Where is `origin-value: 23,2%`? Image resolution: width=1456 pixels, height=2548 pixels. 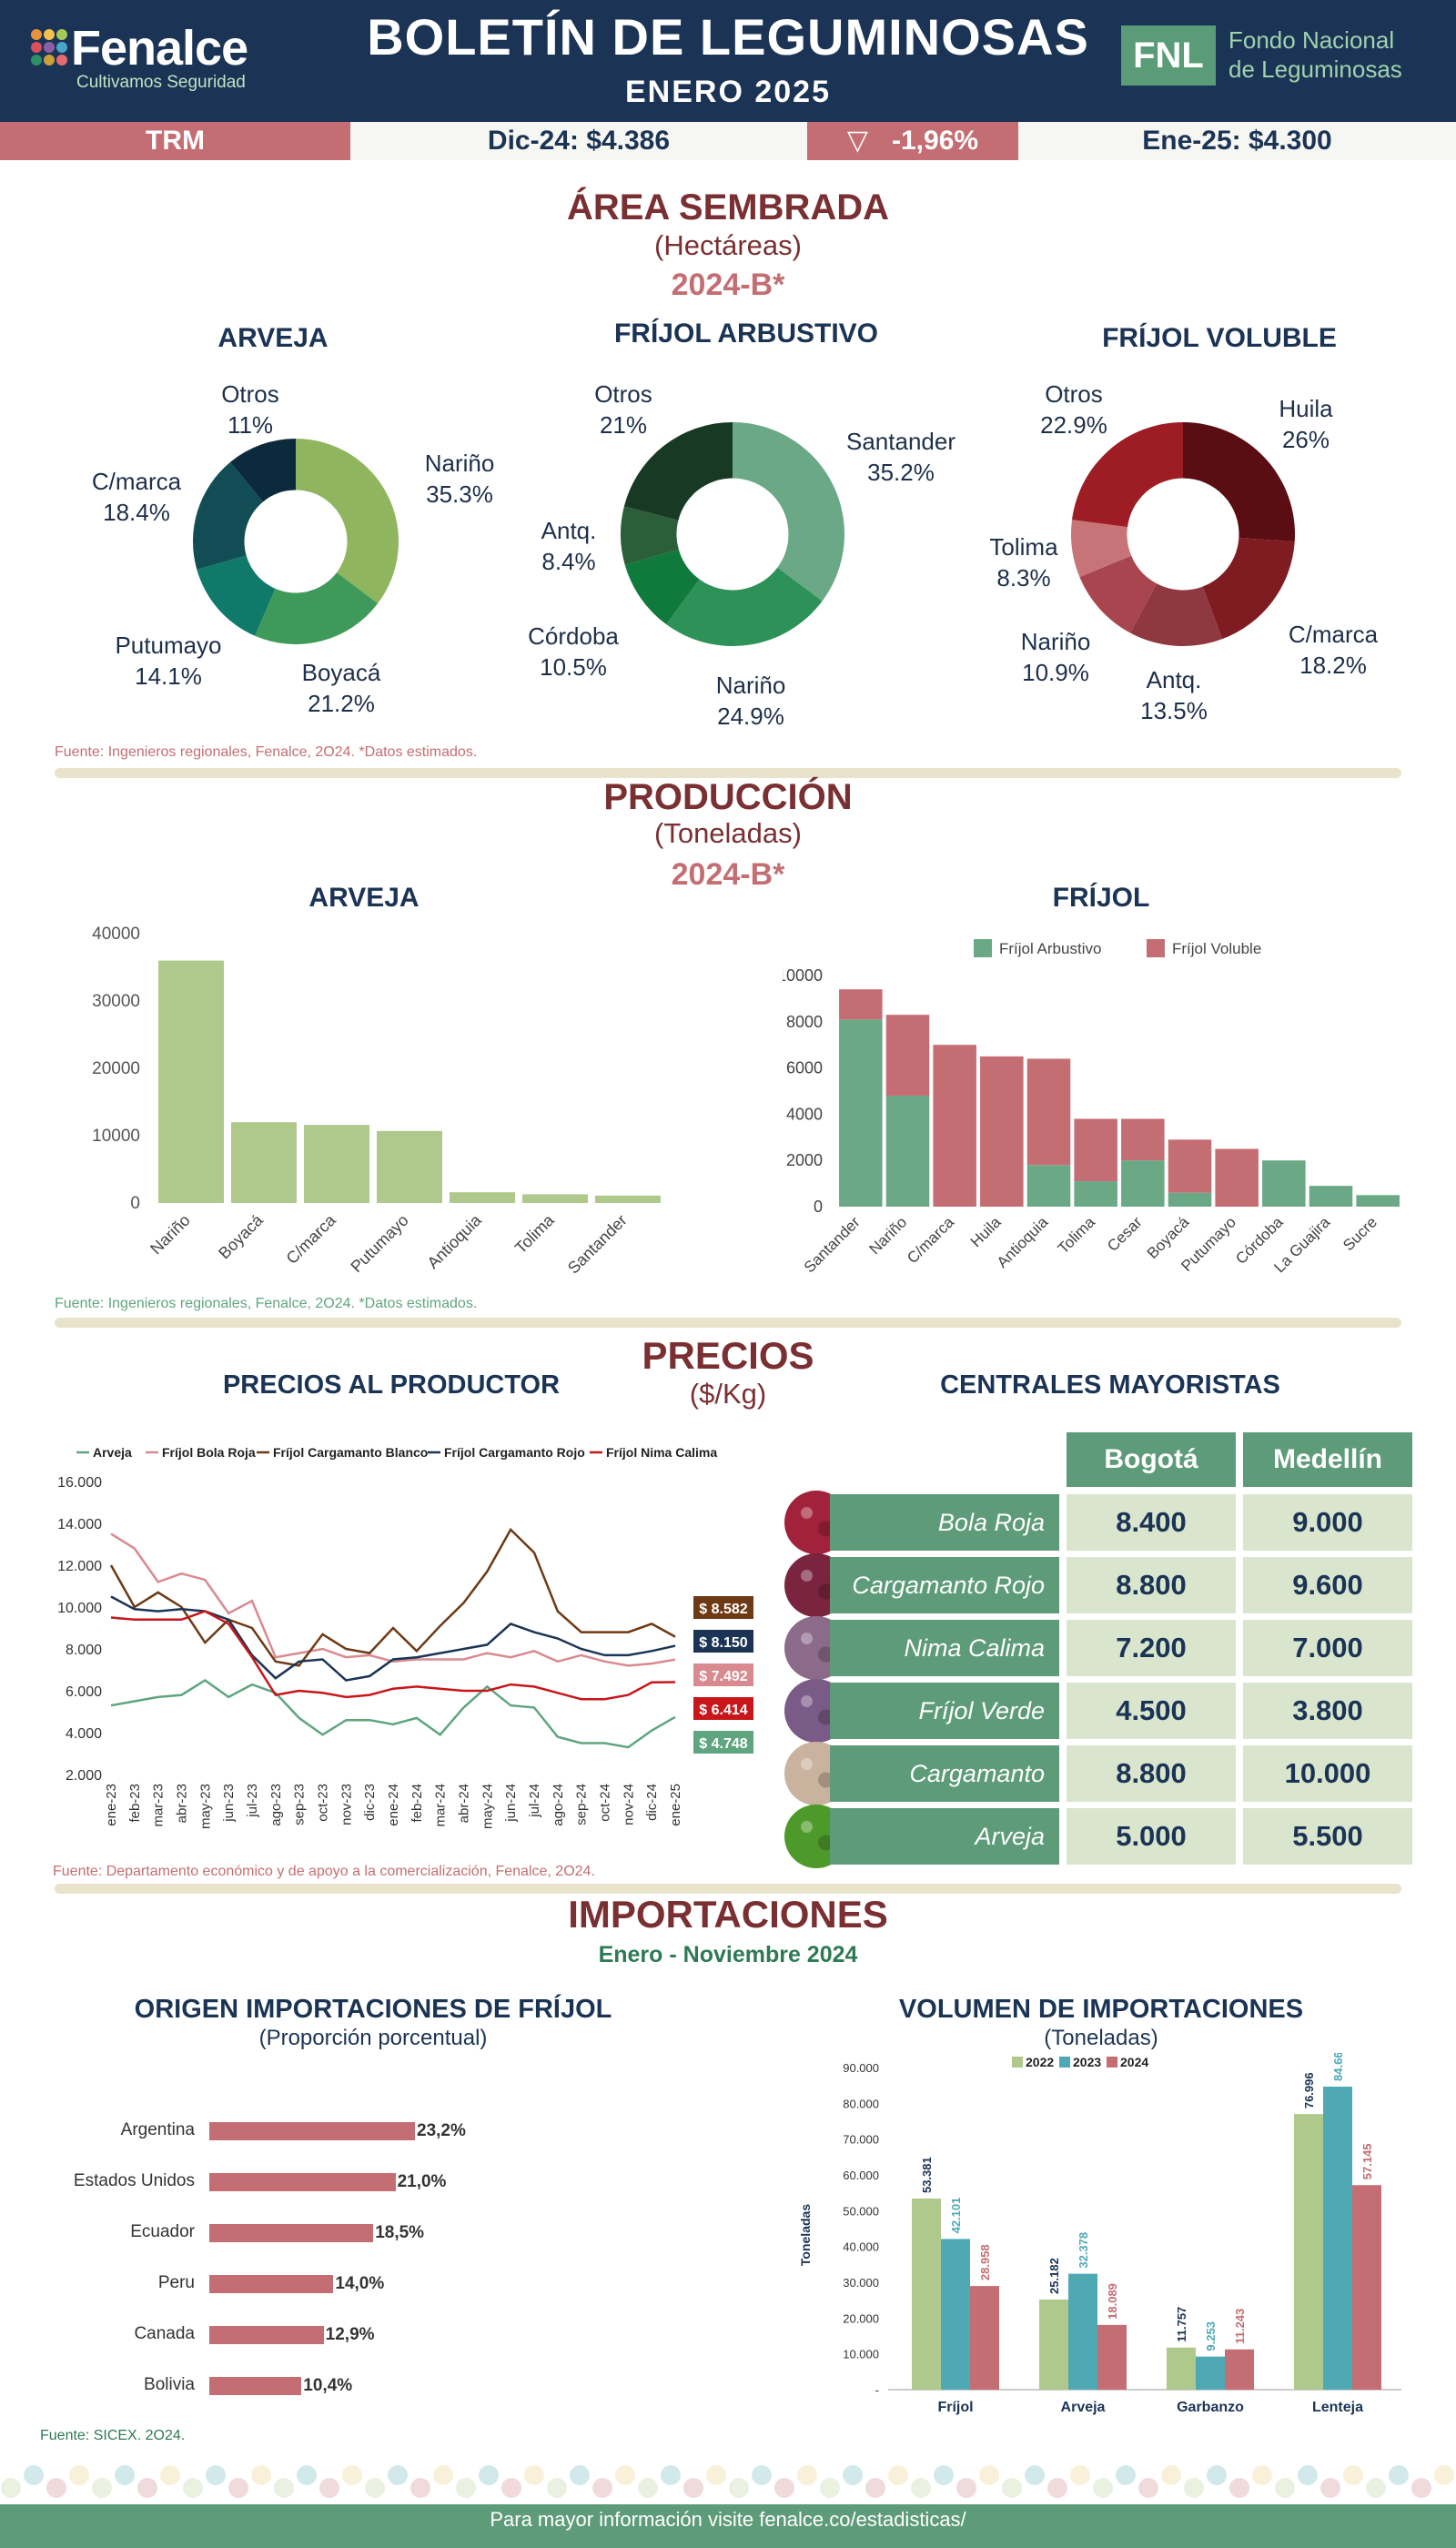
origin-value: 23,2% is located at coordinates (442, 2130).